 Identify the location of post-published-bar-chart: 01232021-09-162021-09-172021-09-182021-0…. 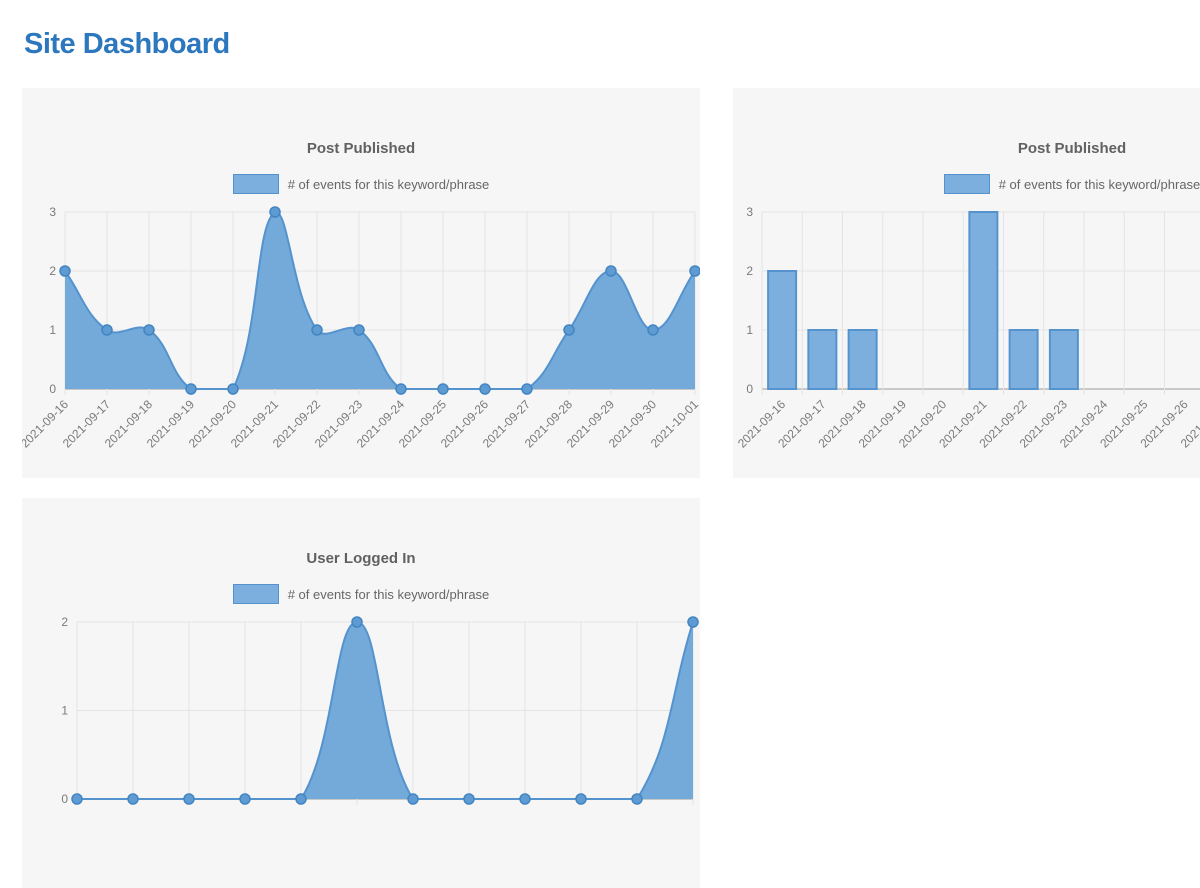
(967, 328).